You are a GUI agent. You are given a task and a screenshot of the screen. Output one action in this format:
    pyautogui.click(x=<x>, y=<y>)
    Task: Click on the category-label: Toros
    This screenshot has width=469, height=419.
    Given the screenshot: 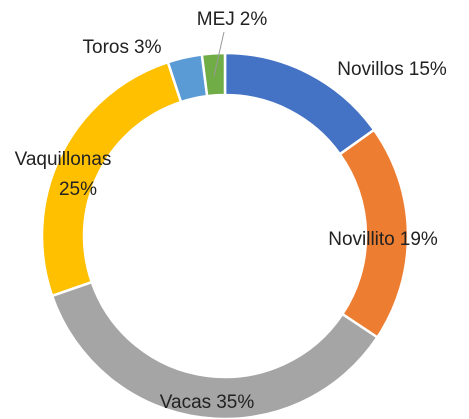 What is the action you would take?
    pyautogui.click(x=106, y=47)
    